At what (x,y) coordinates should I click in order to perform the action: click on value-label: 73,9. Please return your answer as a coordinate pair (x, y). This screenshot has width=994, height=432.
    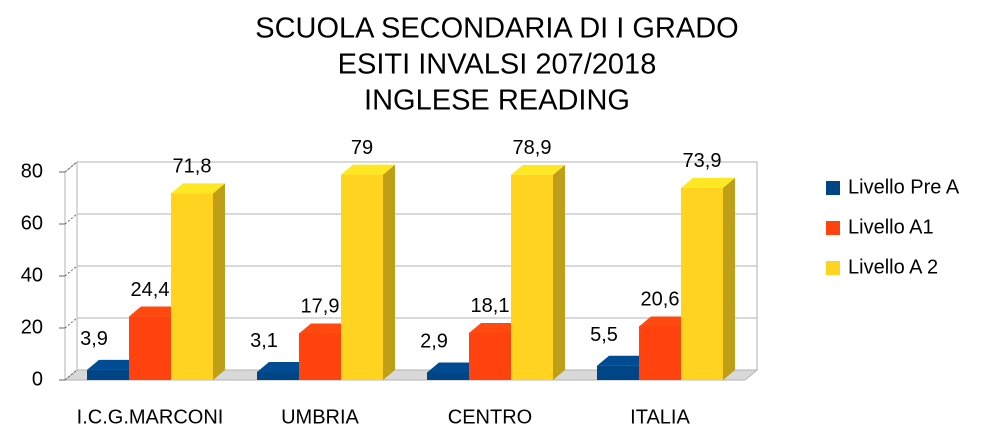
    Looking at the image, I should click on (702, 161).